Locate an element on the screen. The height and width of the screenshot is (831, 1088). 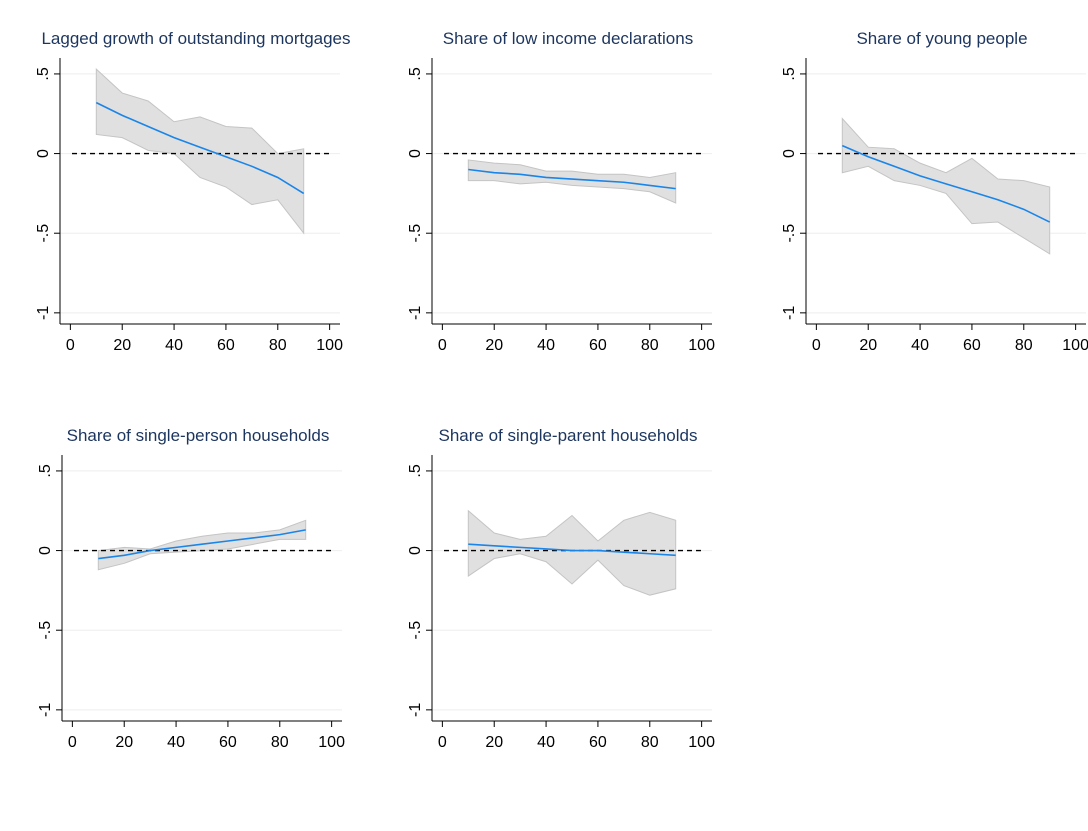
panel-title: Share of single-parent households is located at coordinates (568, 435).